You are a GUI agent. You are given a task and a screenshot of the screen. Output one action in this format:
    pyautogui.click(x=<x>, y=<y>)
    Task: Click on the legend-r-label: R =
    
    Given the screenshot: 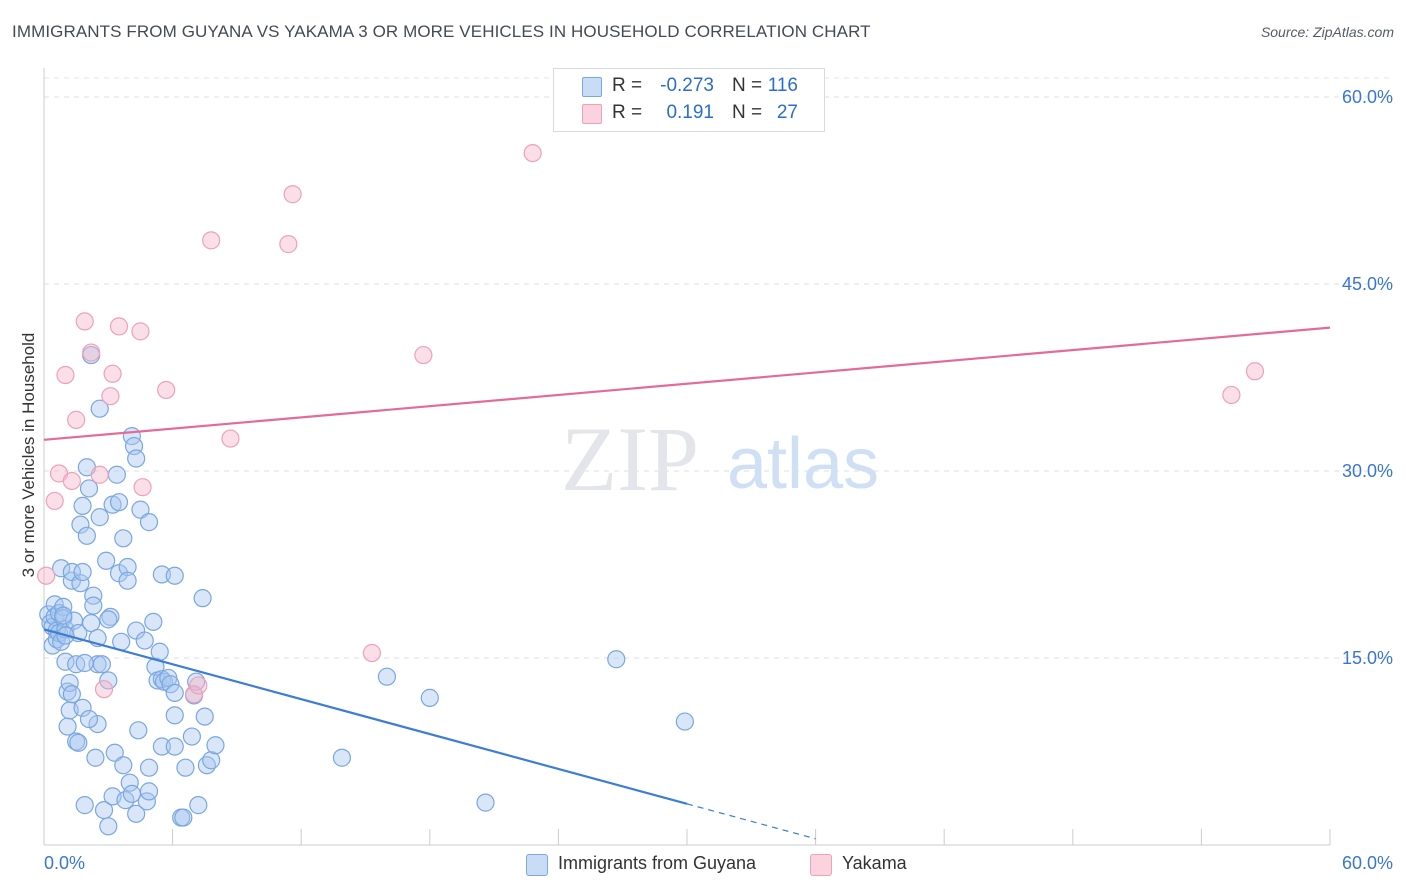 What is the action you would take?
    pyautogui.click(x=627, y=112)
    